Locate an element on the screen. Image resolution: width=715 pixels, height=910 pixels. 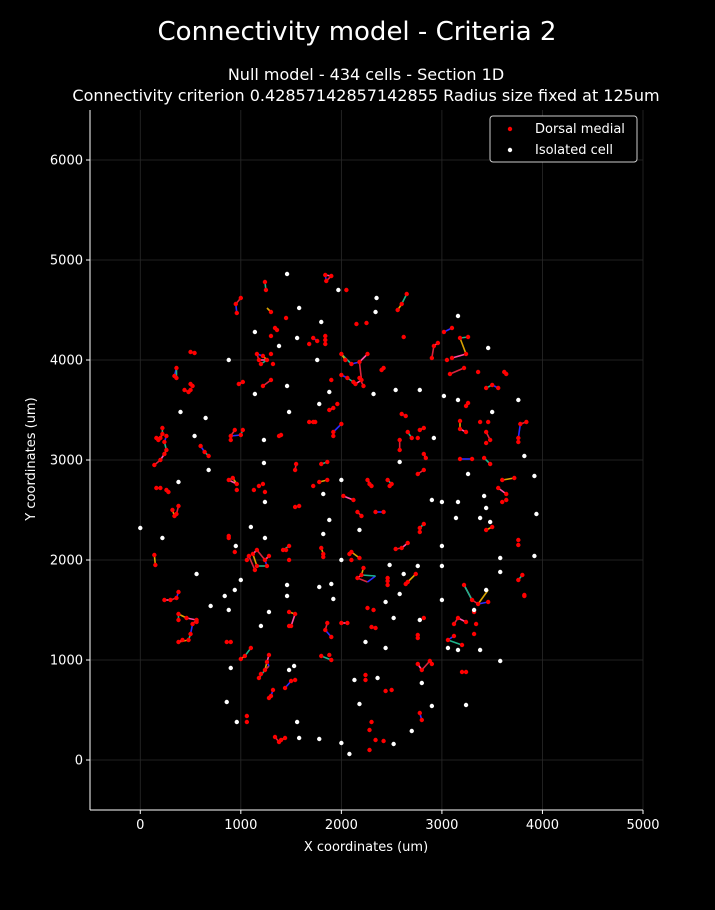
y-tick-label: 0 is located at coordinates (79, 761).